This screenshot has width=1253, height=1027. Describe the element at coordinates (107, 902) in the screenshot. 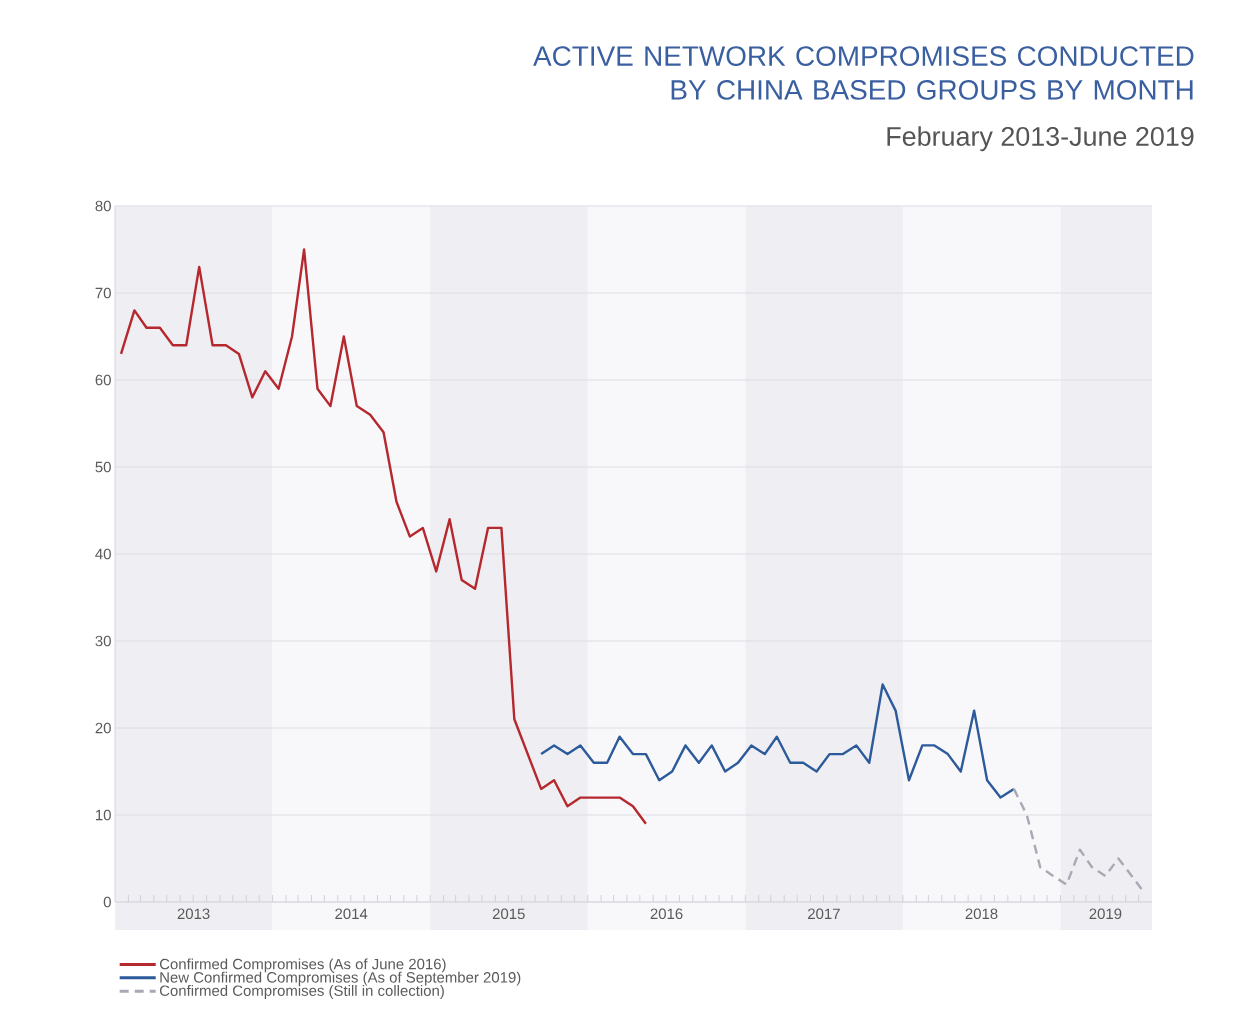

I see `y-tick-label: 0` at that location.